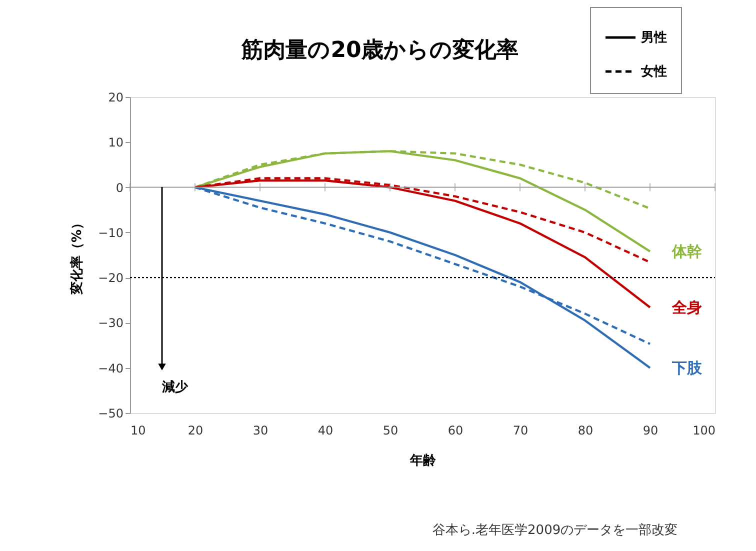  What do you see at coordinates (687, 251) in the screenshot?
I see `annotation: 体幹` at bounding box center [687, 251].